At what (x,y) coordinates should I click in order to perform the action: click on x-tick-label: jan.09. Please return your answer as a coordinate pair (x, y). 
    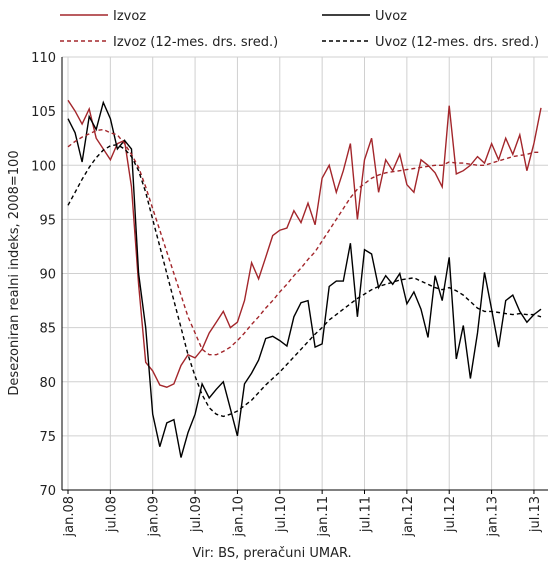
    Looking at the image, I should click on (154, 517).